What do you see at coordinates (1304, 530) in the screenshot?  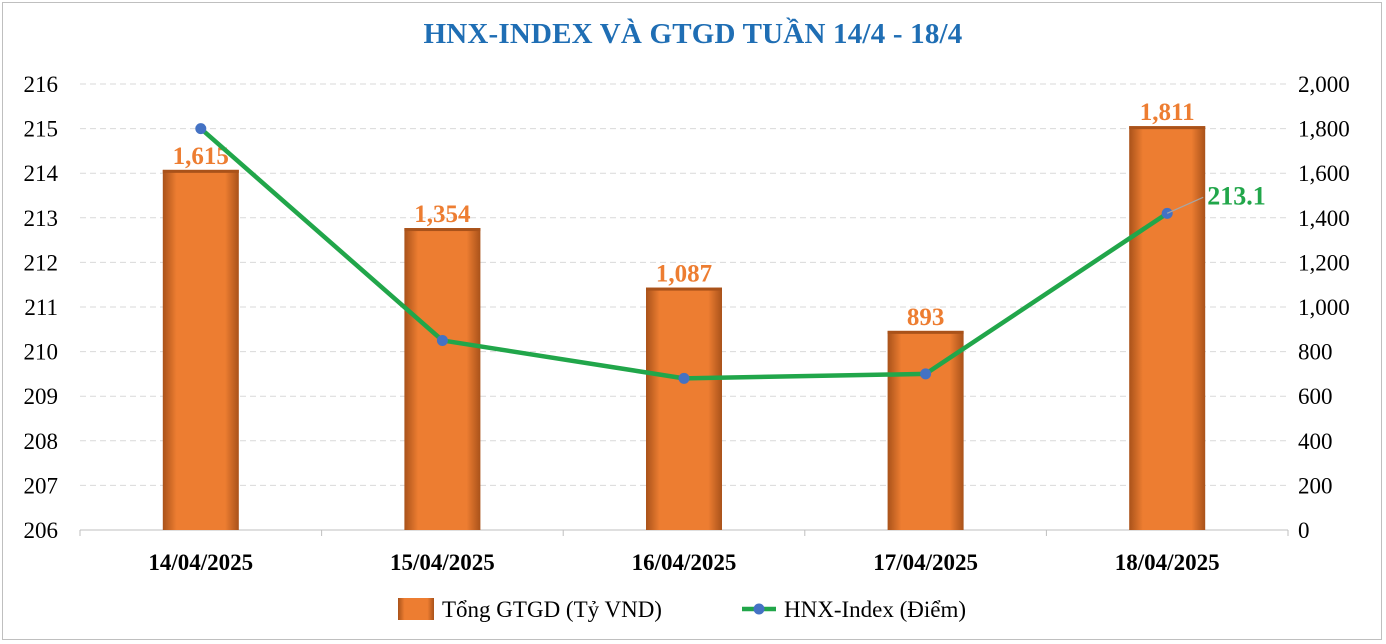 I see `right-tick-label: 0` at bounding box center [1304, 530].